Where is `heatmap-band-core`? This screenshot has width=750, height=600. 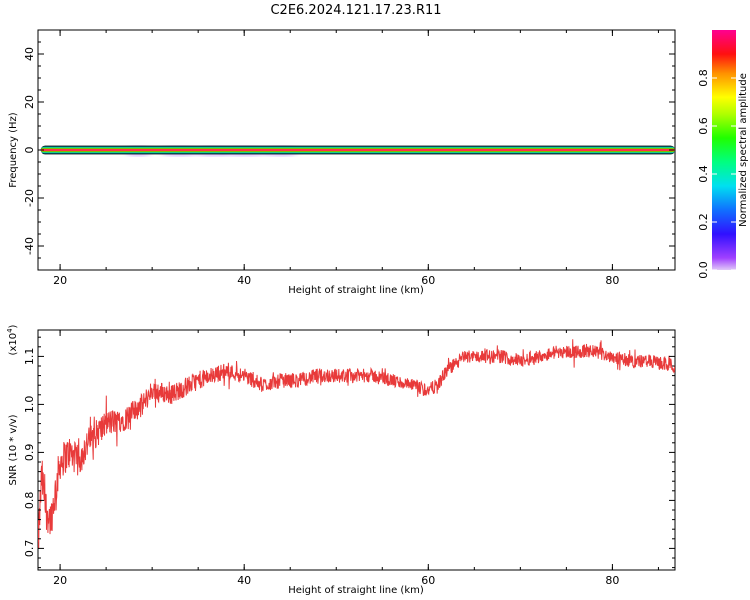
heatmap-band-core is located at coordinates (357, 150).